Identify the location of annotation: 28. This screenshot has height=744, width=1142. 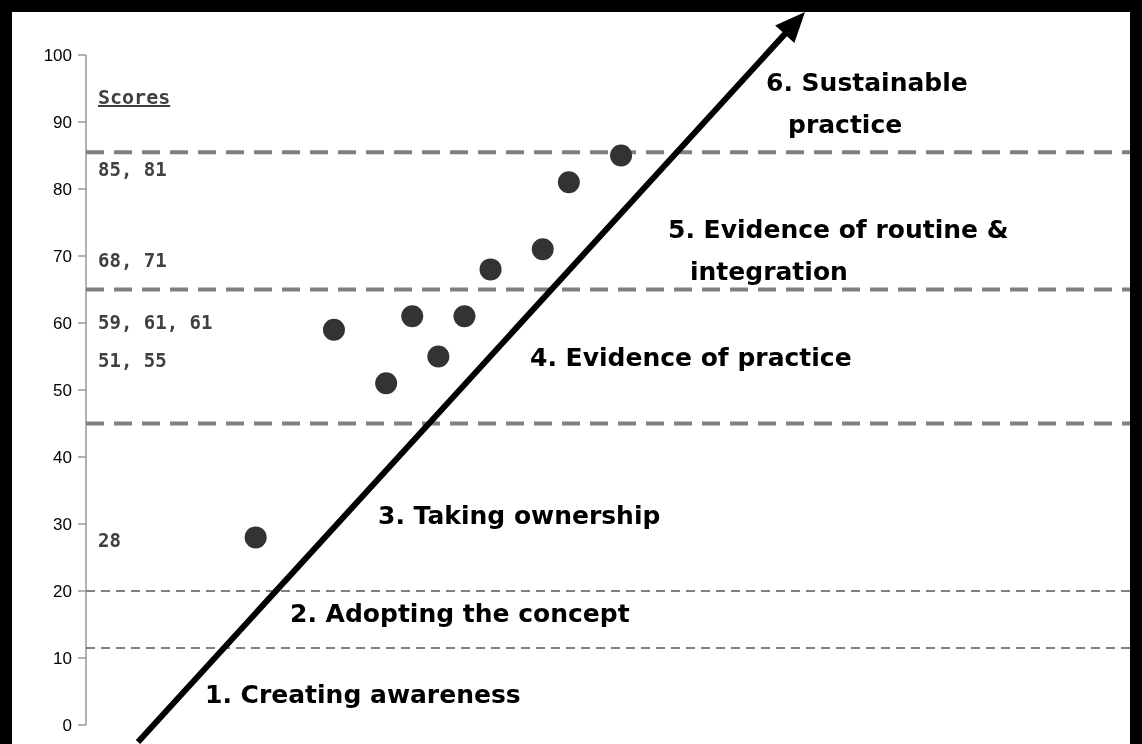
(109, 539).